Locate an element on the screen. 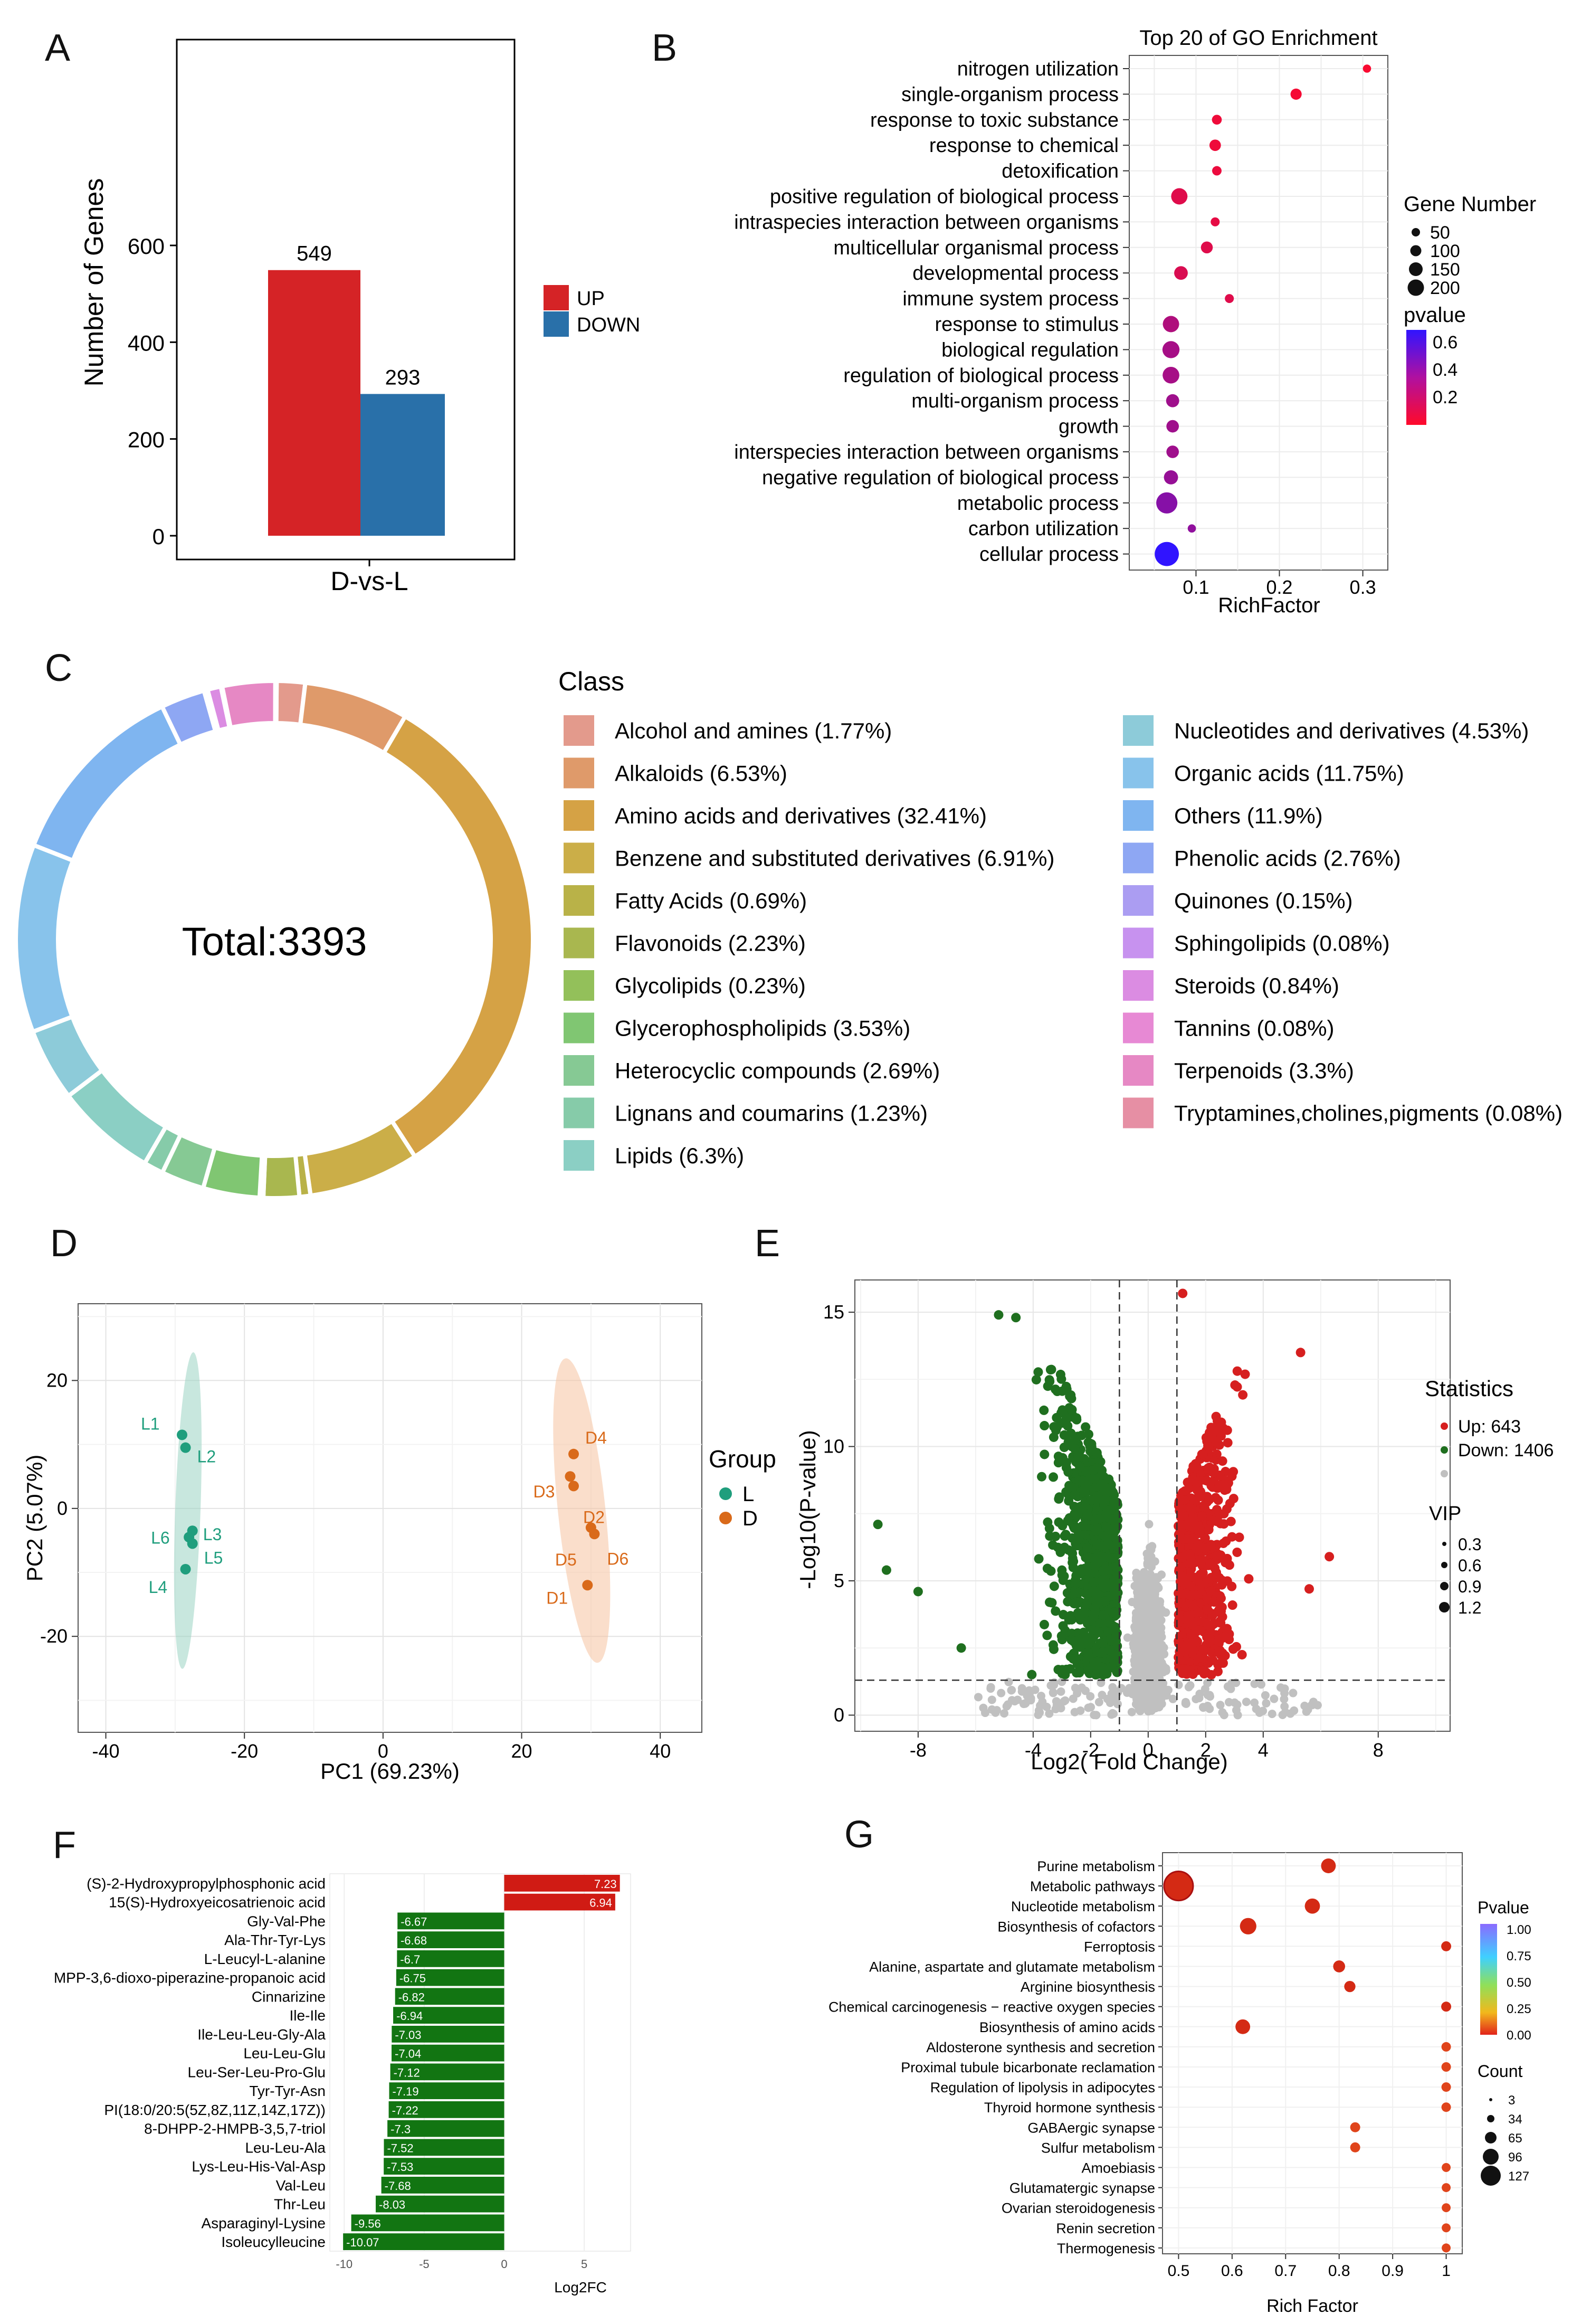 Image resolution: width=1572 pixels, height=2324 pixels. go-term-label: biological regulation is located at coordinates (1030, 350).